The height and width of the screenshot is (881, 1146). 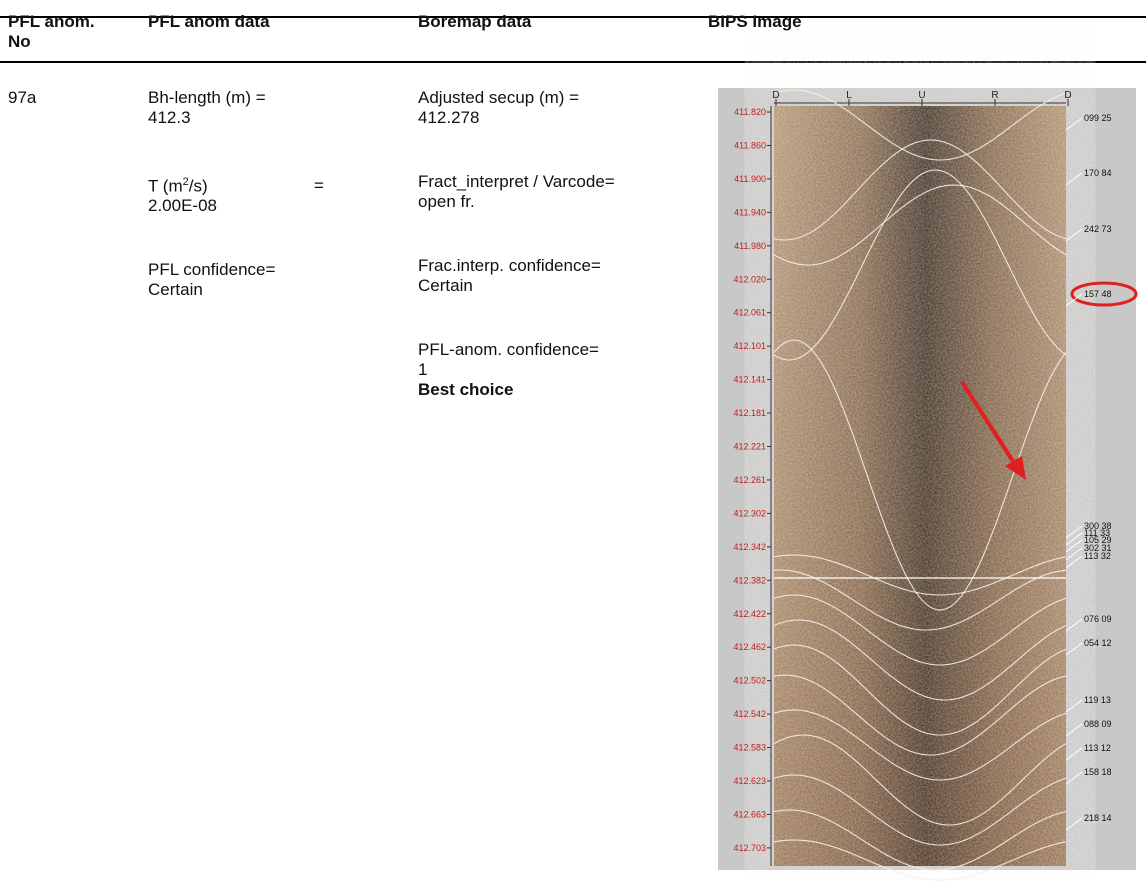 What do you see at coordinates (749, 380) in the screenshot?
I see `depth-label: 412.141` at bounding box center [749, 380].